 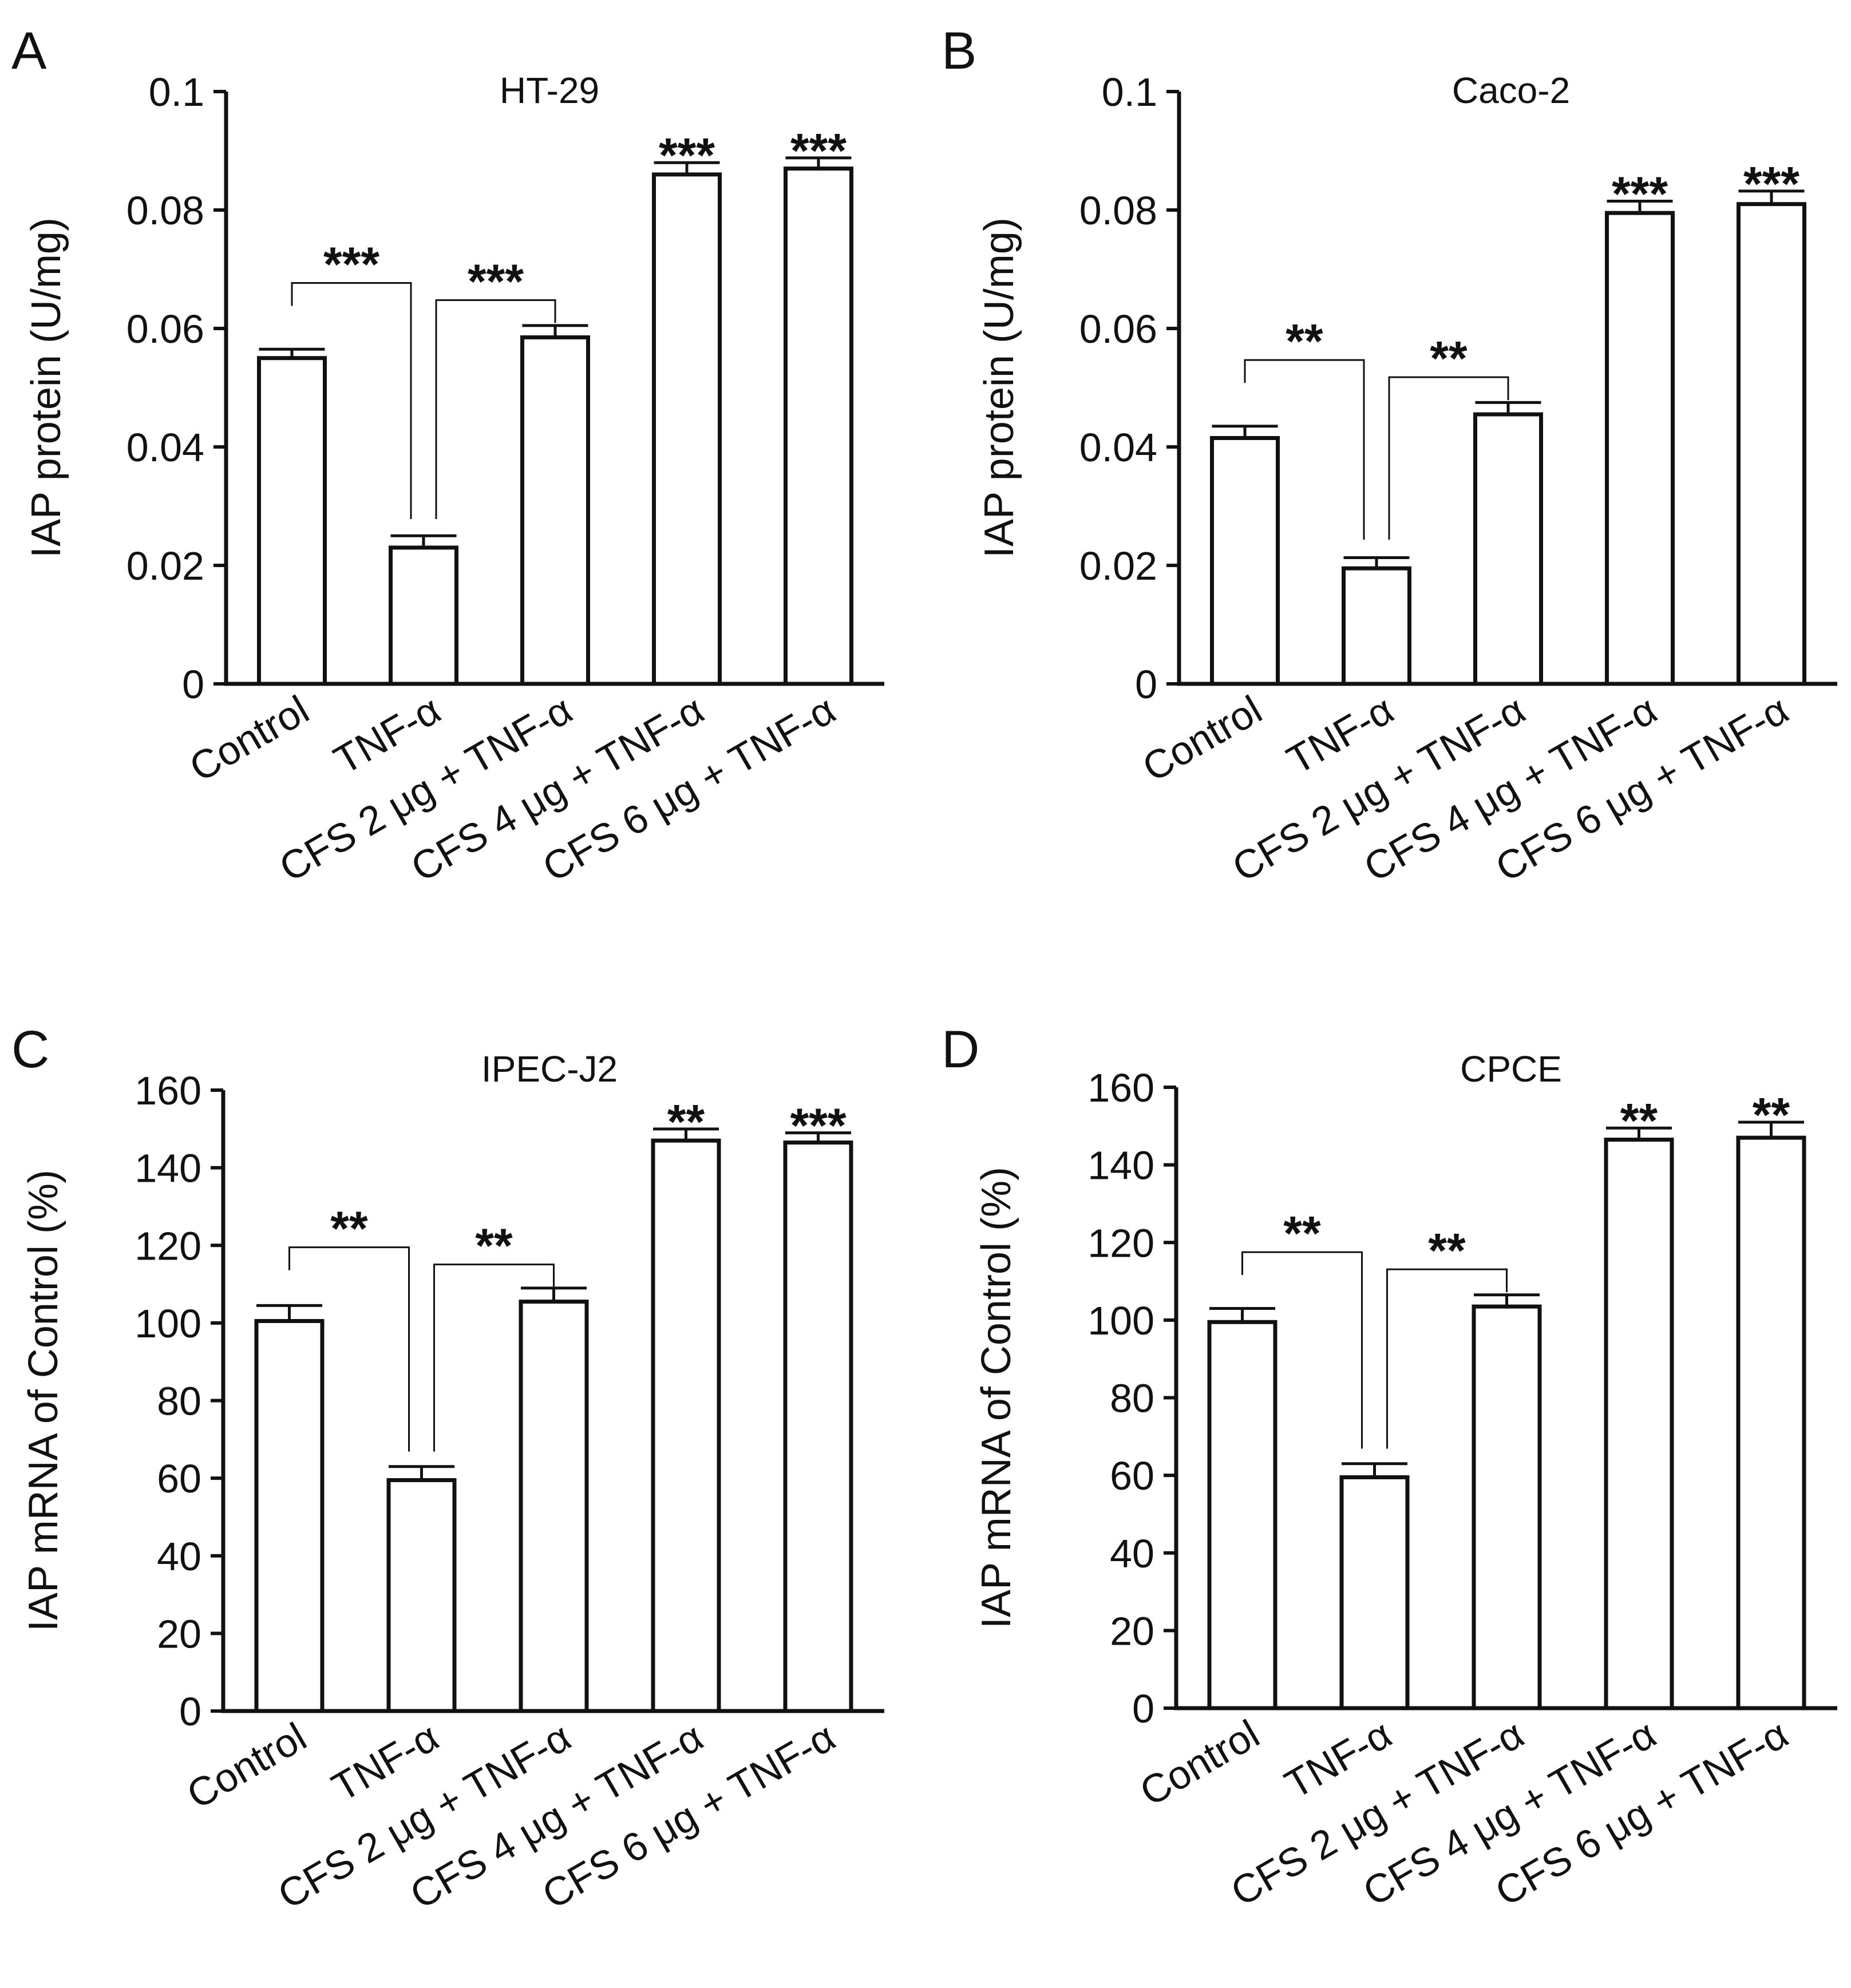 What do you see at coordinates (30, 1049) in the screenshot?
I see `panel-label: C` at bounding box center [30, 1049].